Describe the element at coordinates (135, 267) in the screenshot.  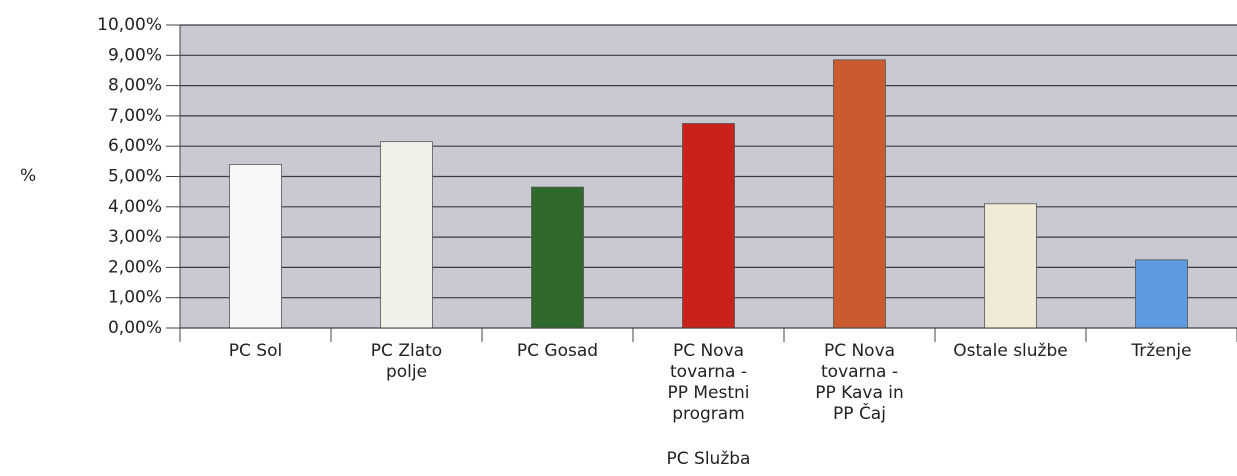
I see `y-tick-label: 2,00%` at that location.